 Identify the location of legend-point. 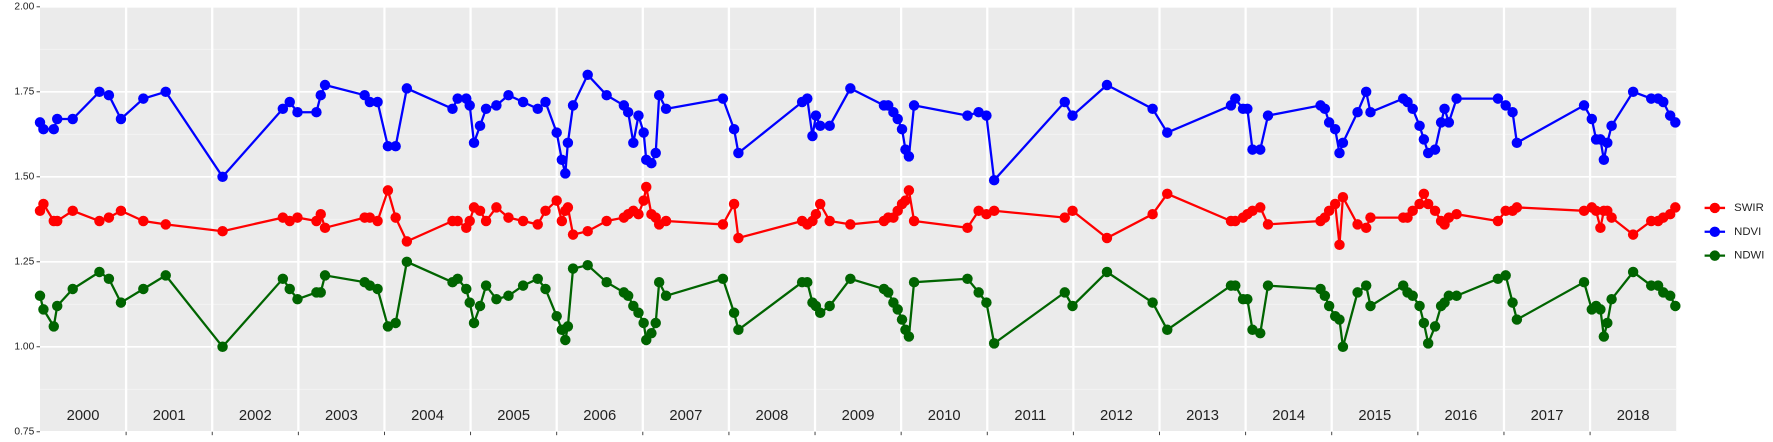
(1715, 232).